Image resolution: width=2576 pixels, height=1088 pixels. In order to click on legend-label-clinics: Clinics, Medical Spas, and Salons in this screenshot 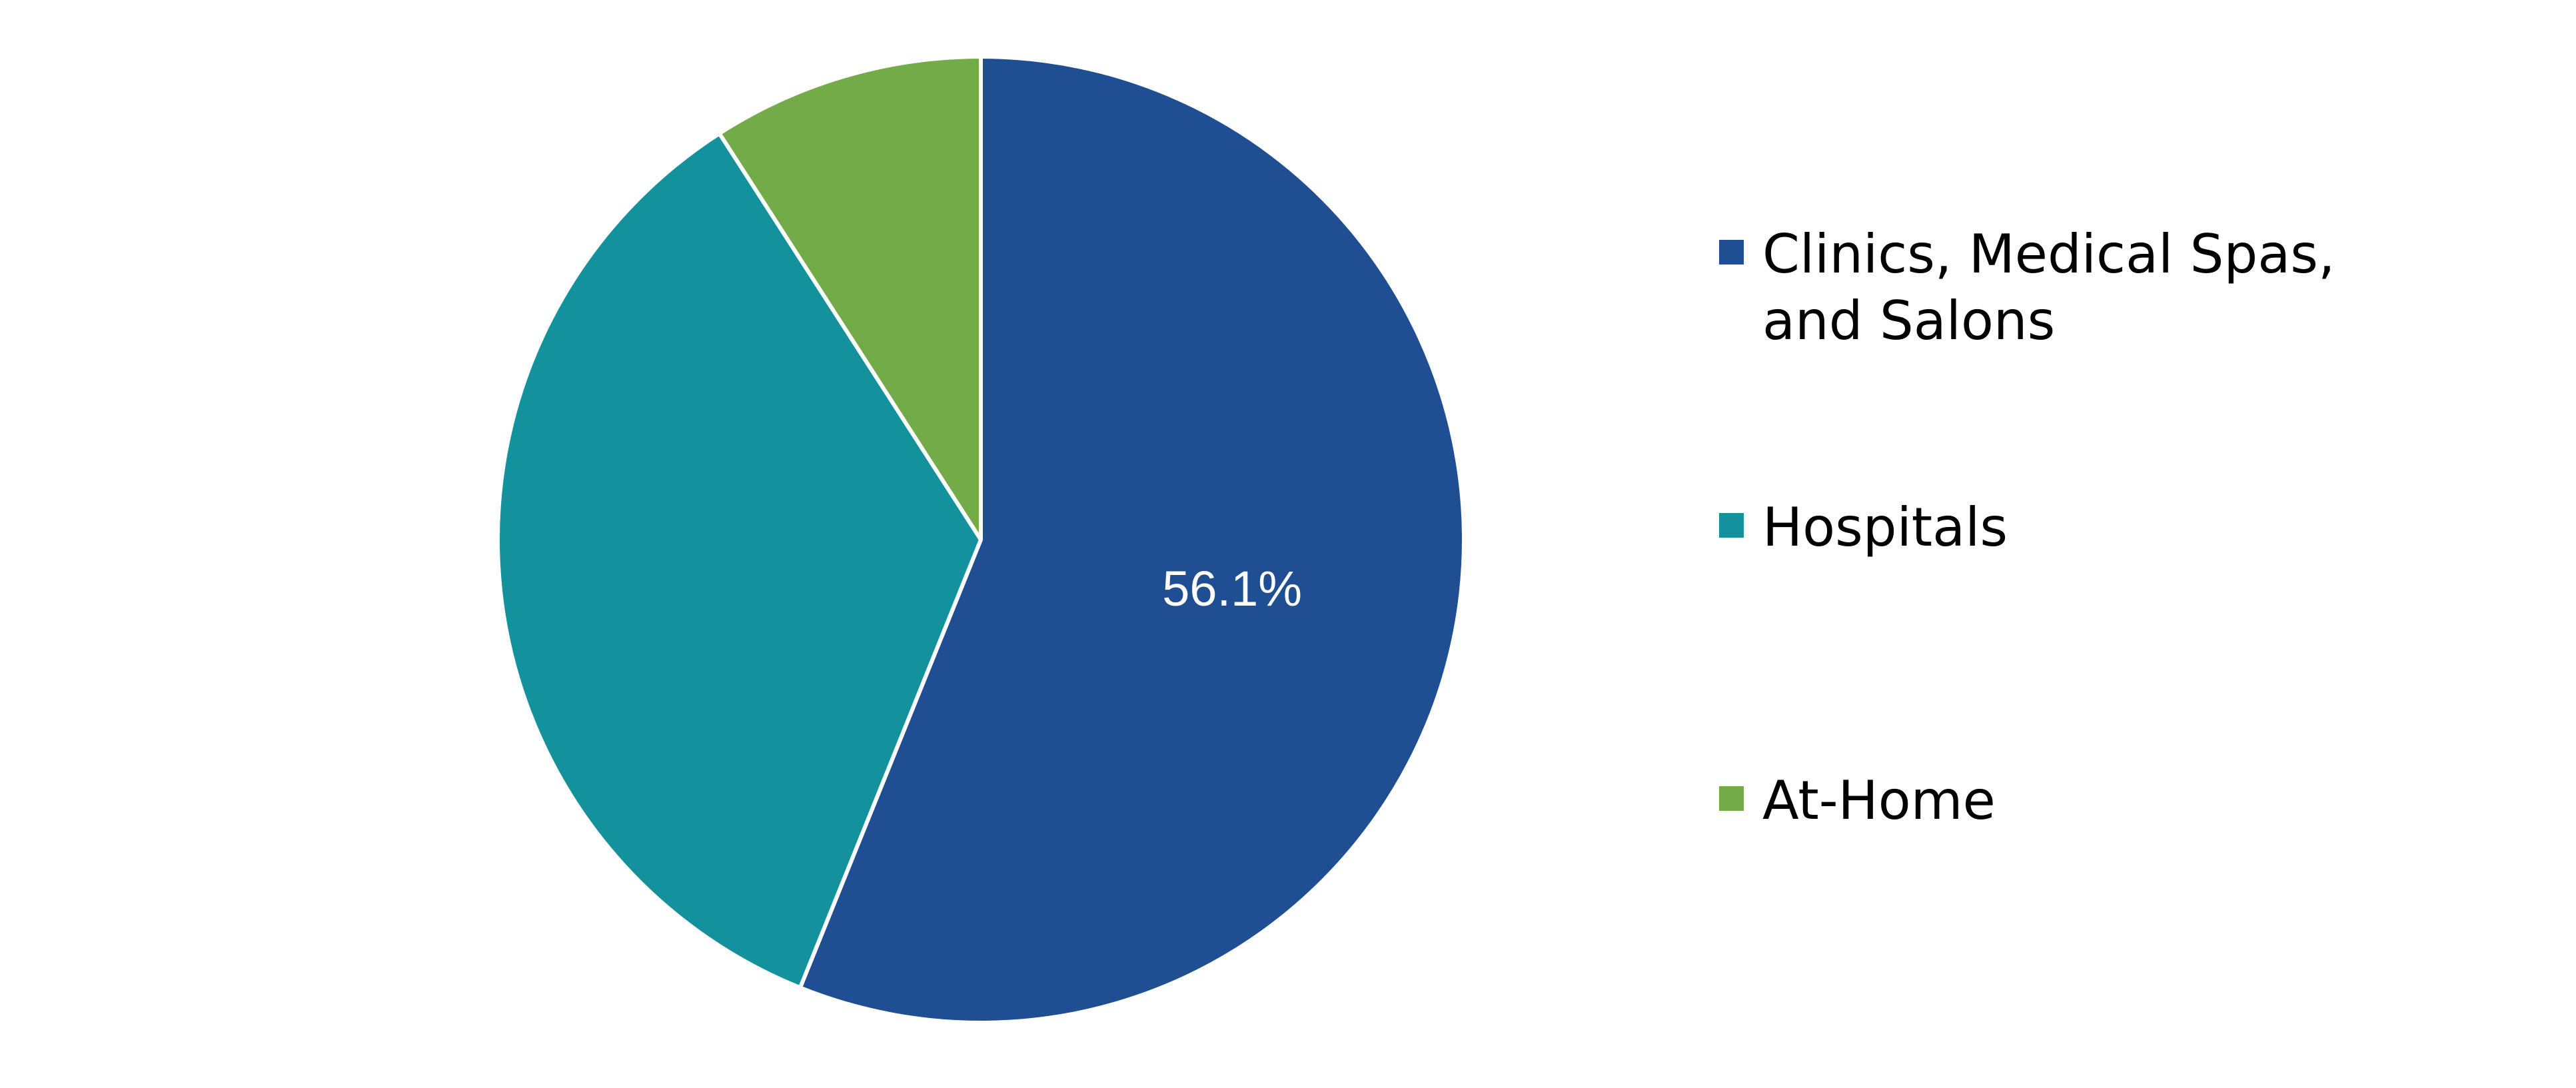, I will do `click(2048, 287)`.